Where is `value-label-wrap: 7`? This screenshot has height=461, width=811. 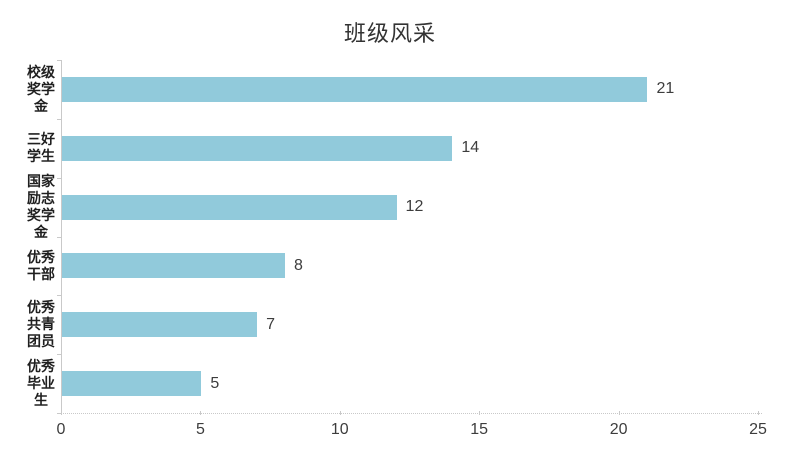
value-label-wrap: 7 is located at coordinates (270, 324).